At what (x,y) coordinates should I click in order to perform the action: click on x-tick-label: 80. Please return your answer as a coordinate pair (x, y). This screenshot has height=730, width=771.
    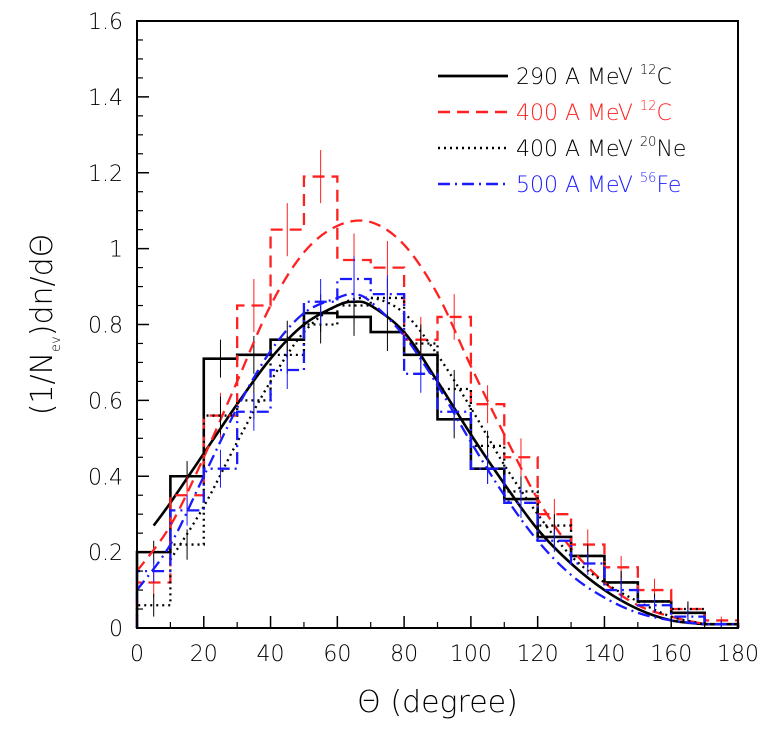
    Looking at the image, I should click on (404, 654).